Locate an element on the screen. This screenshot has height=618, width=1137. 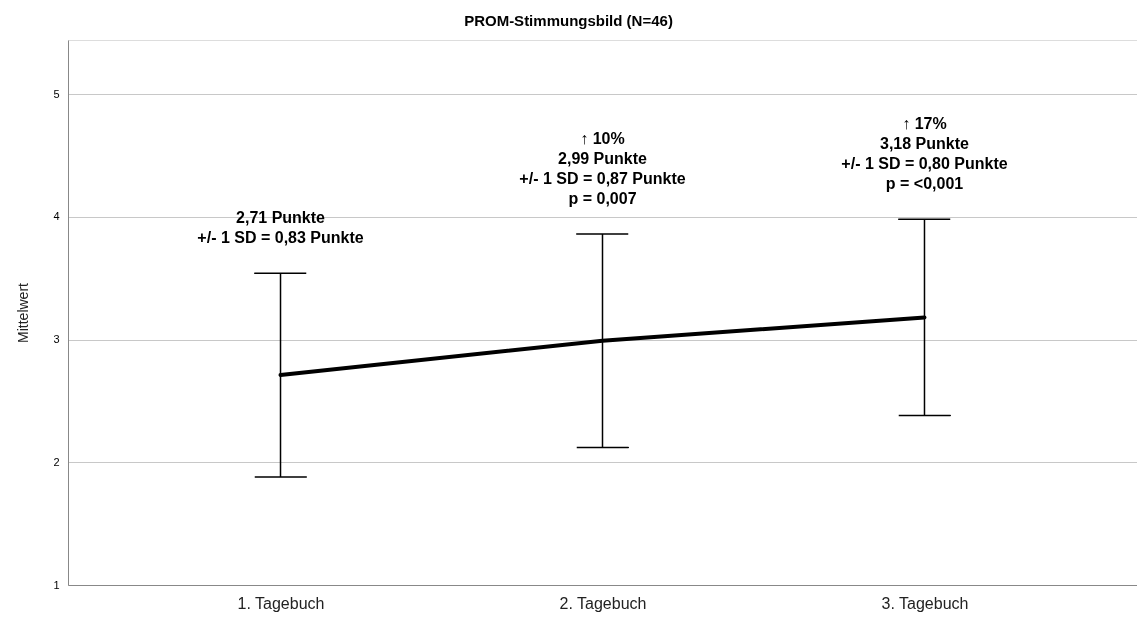
x-tick-label: 1. Tagebuch is located at coordinates (281, 603).